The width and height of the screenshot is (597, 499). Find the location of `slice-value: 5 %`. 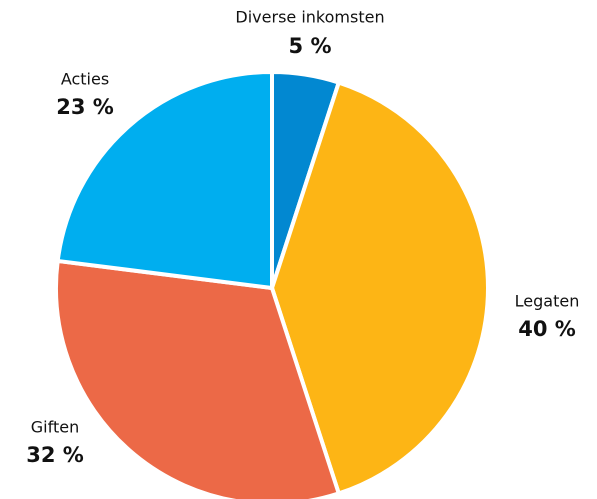

slice-value: 5 % is located at coordinates (310, 46).